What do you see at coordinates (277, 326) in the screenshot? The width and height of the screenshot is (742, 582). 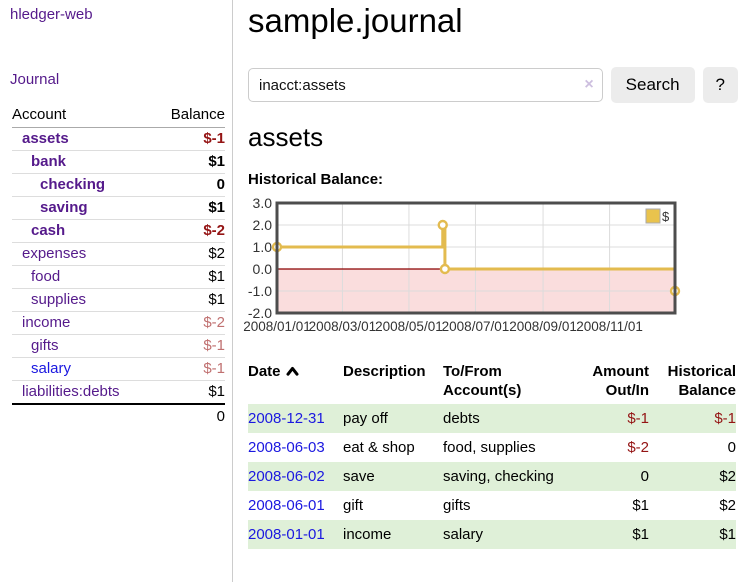 I see `svg-text: 2008/01/01` at bounding box center [277, 326].